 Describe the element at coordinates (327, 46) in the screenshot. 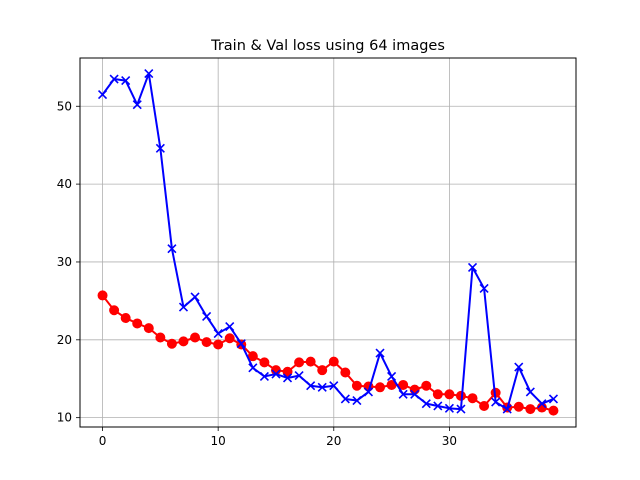

I see `chart-title: Train & Val loss using 64 images` at that location.